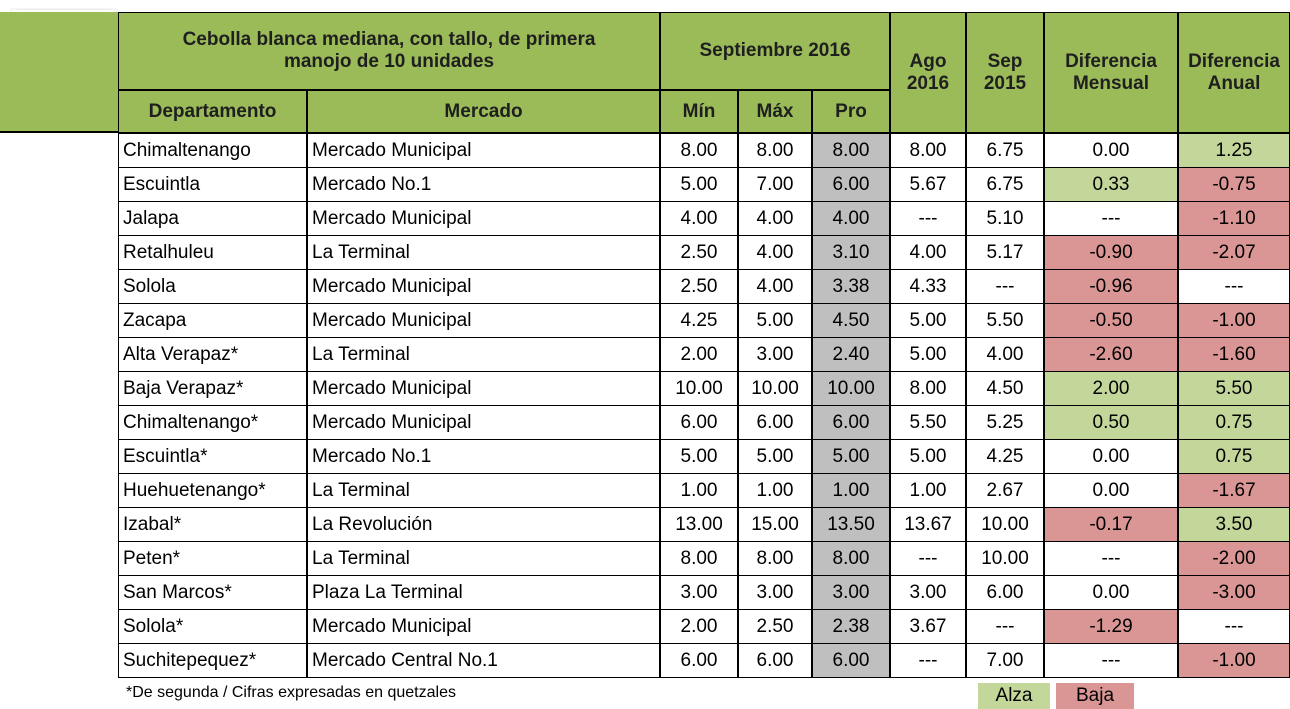 The image size is (1290, 709). Describe the element at coordinates (1234, 592) in the screenshot. I see `value-cell: -3.00` at that location.